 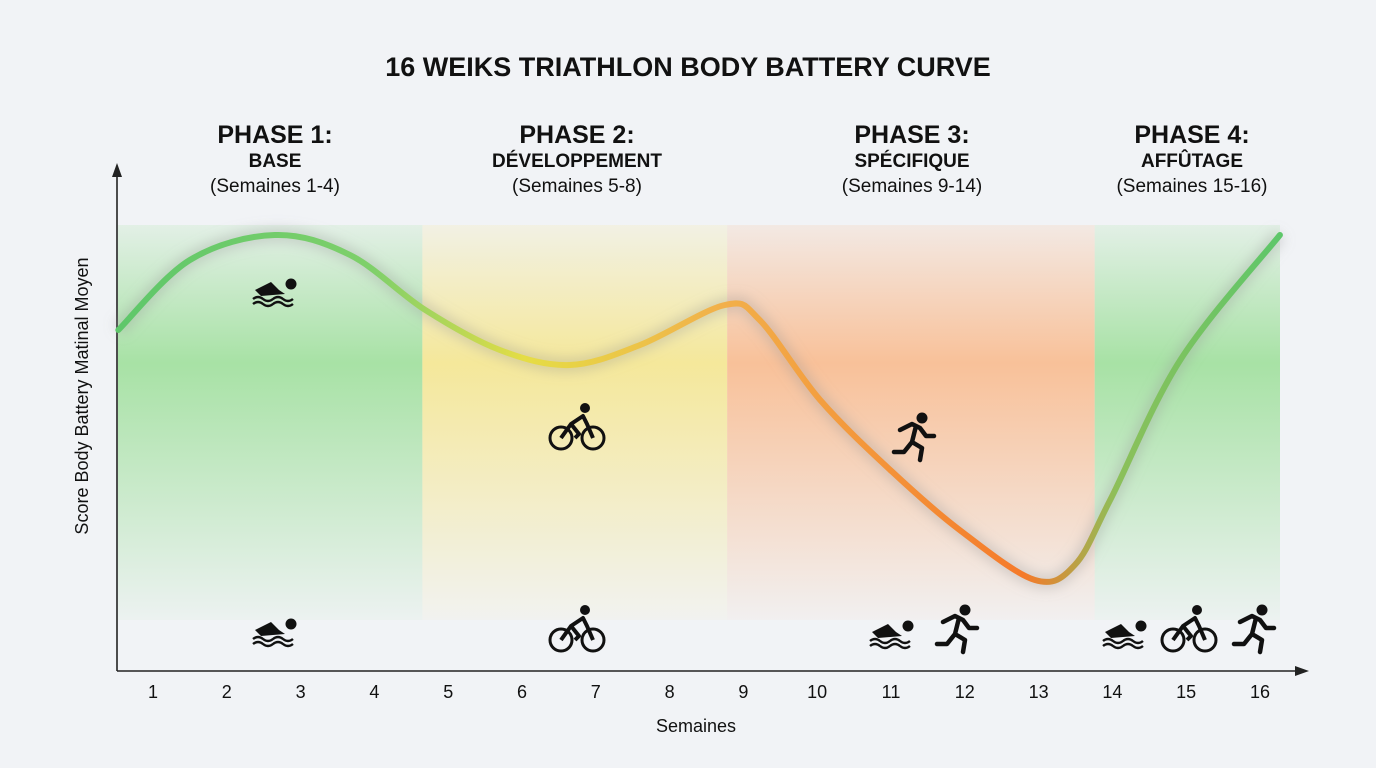 What do you see at coordinates (577, 161) in the screenshot?
I see `phase-name: DÉVELOPPEMENT` at bounding box center [577, 161].